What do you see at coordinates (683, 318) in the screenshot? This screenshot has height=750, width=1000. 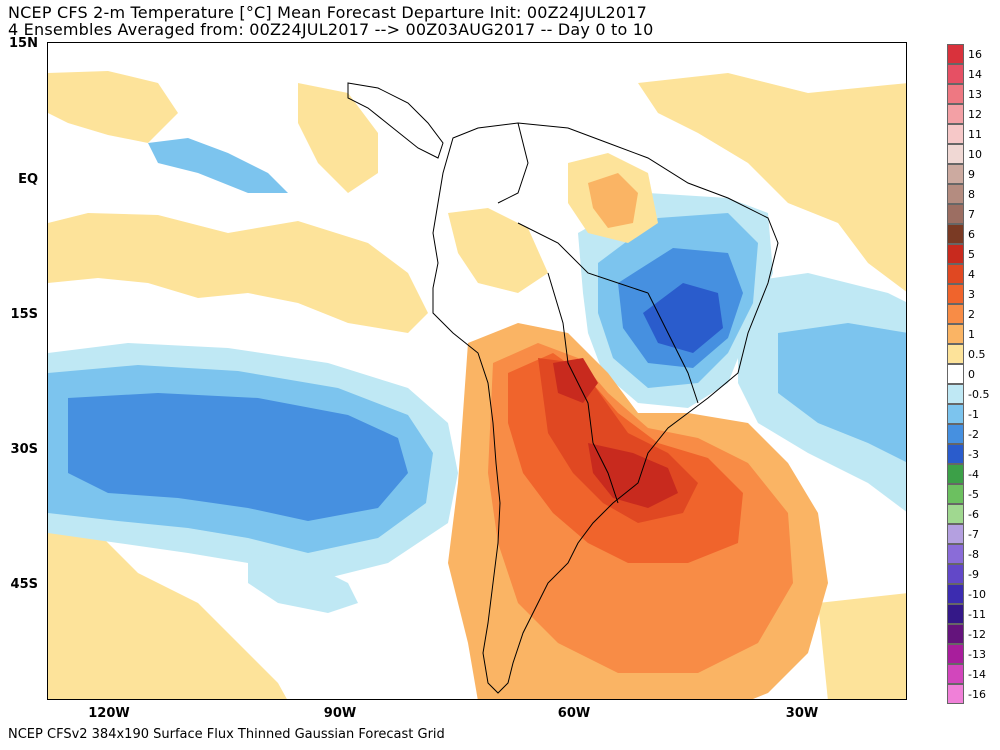 I see `brazil-cold-core` at bounding box center [683, 318].